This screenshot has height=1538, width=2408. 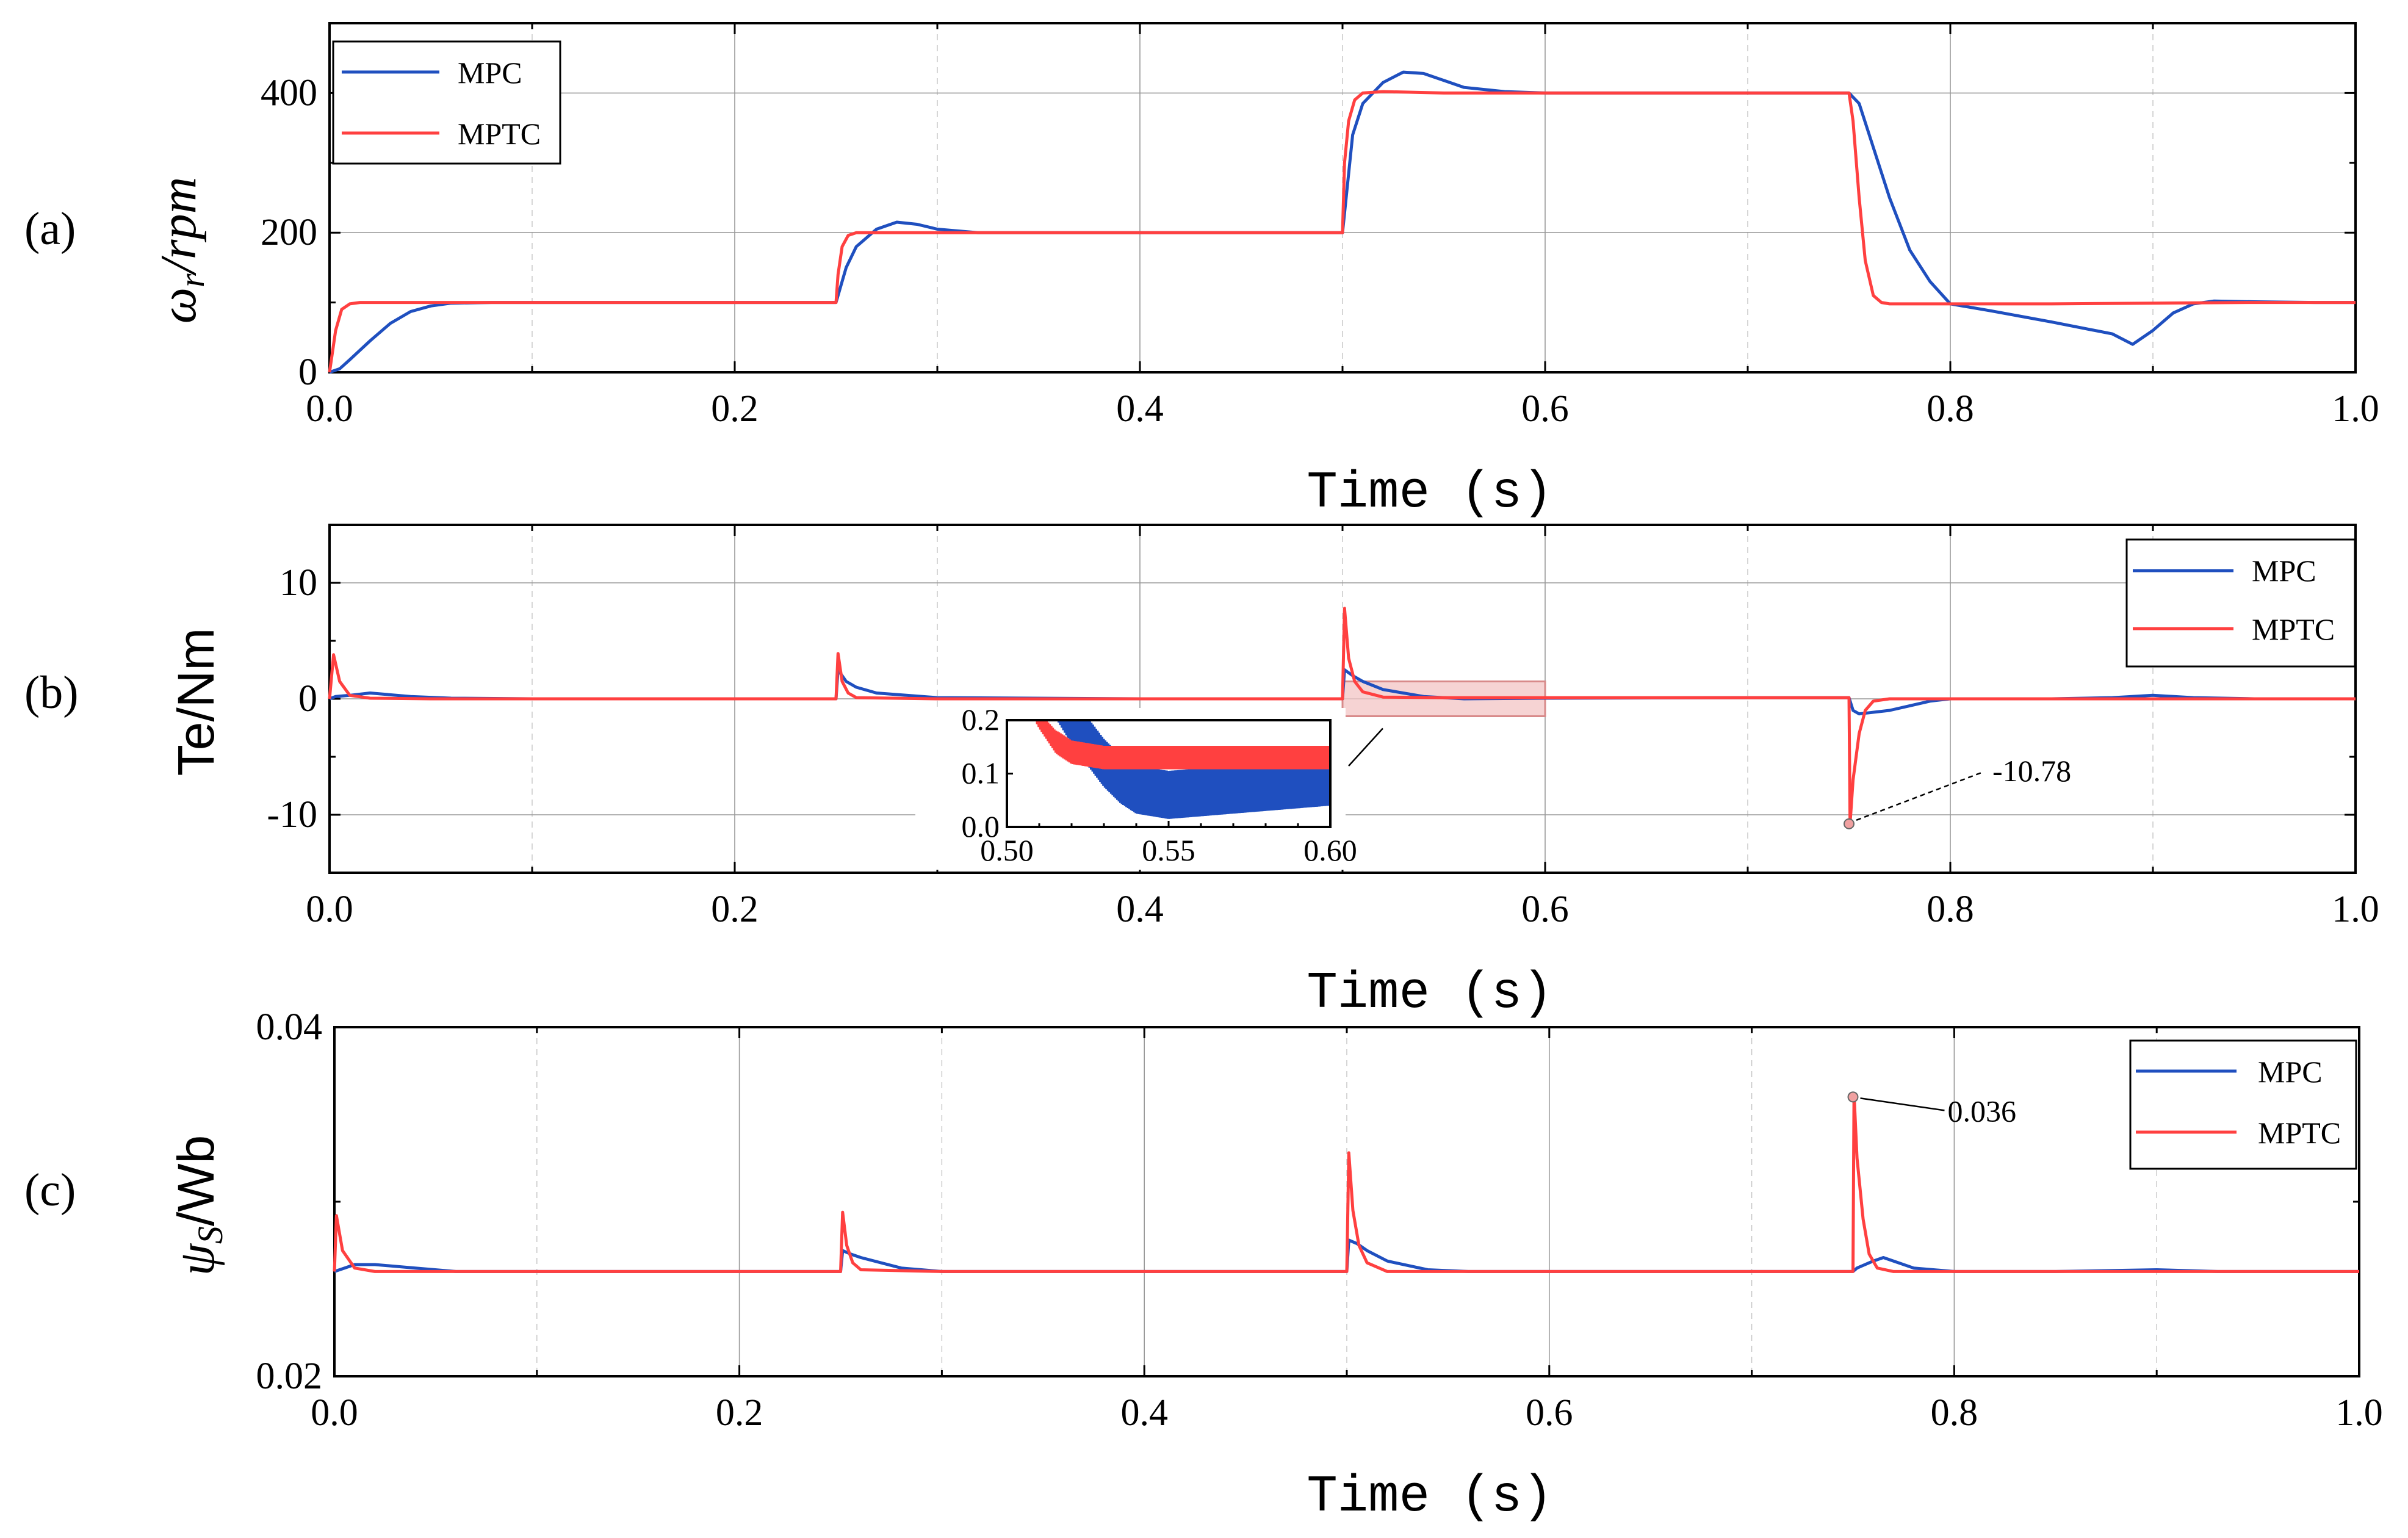 What do you see at coordinates (50, 229) in the screenshot?
I see `panel-a-label: (a)` at bounding box center [50, 229].